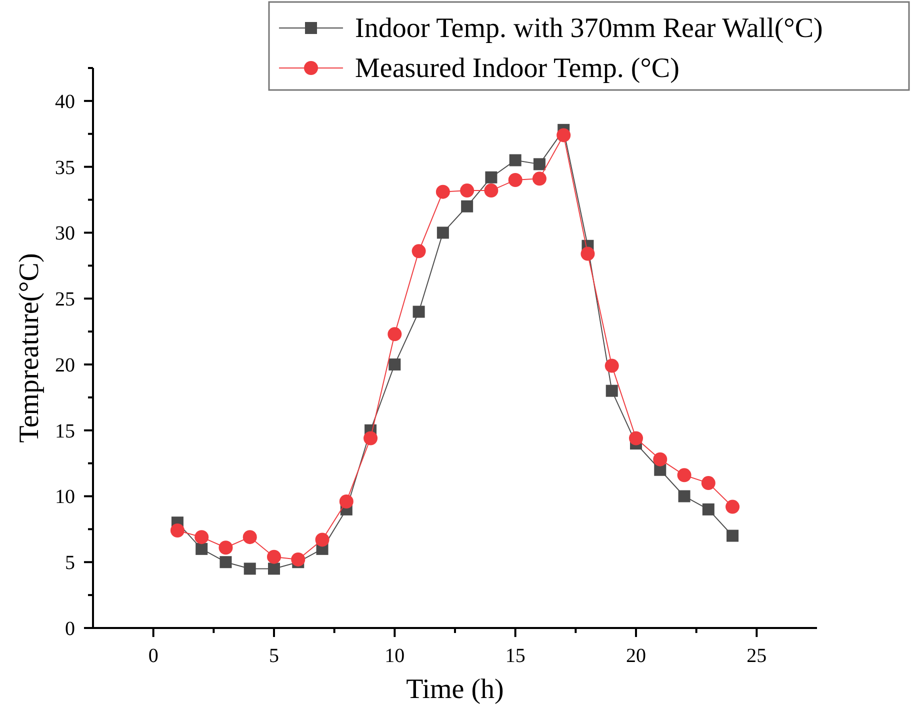 This screenshot has width=913, height=718. What do you see at coordinates (394, 656) in the screenshot?
I see `x-tick-label: 10` at bounding box center [394, 656].